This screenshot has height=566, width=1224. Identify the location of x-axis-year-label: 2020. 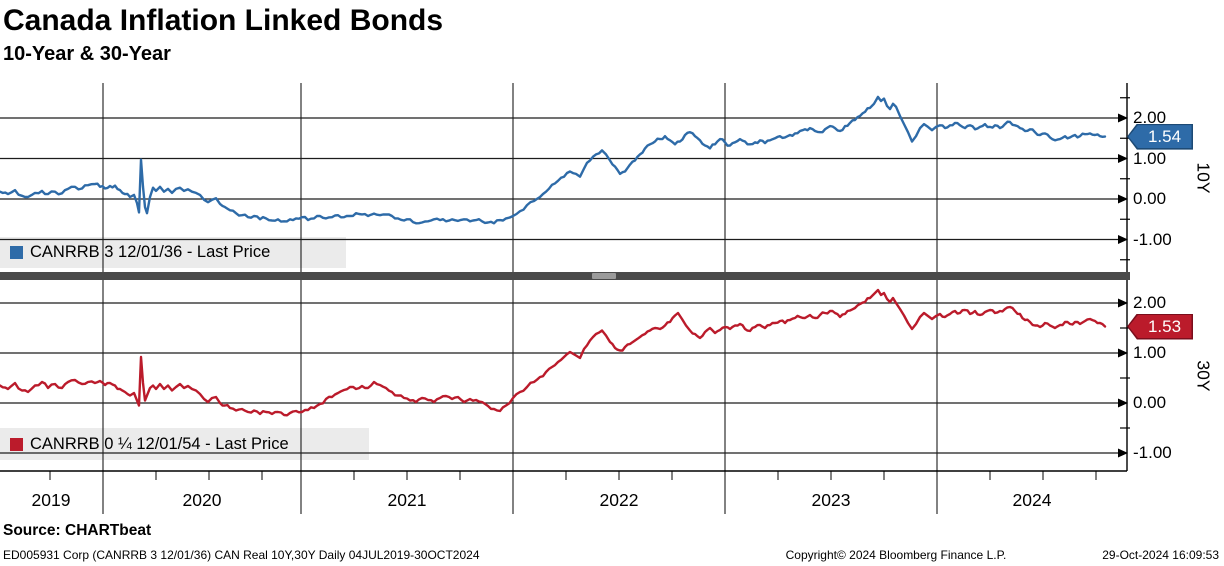
(202, 500).